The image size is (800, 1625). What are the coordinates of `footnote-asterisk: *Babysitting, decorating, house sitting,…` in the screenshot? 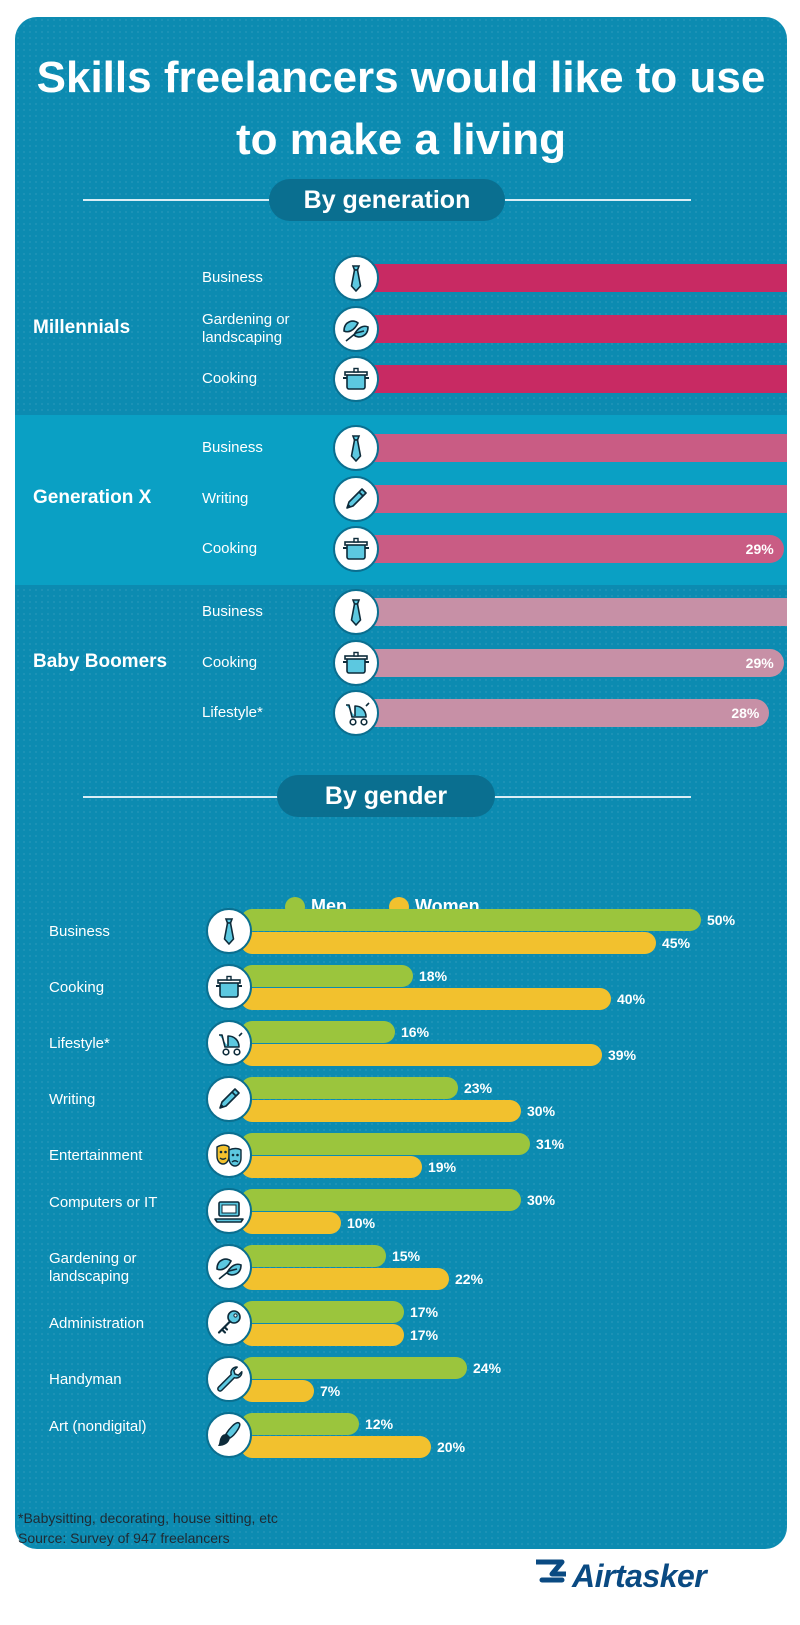 It's located at (148, 1518).